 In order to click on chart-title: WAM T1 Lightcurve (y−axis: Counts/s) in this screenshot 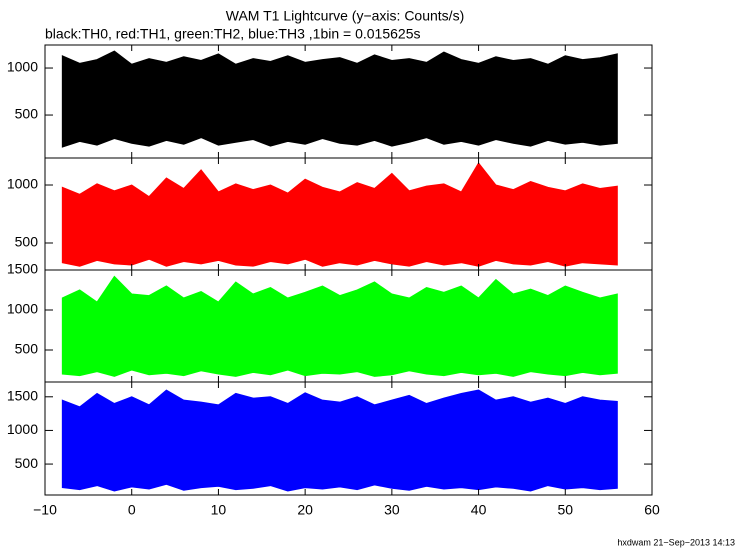, I will do `click(345, 16)`.